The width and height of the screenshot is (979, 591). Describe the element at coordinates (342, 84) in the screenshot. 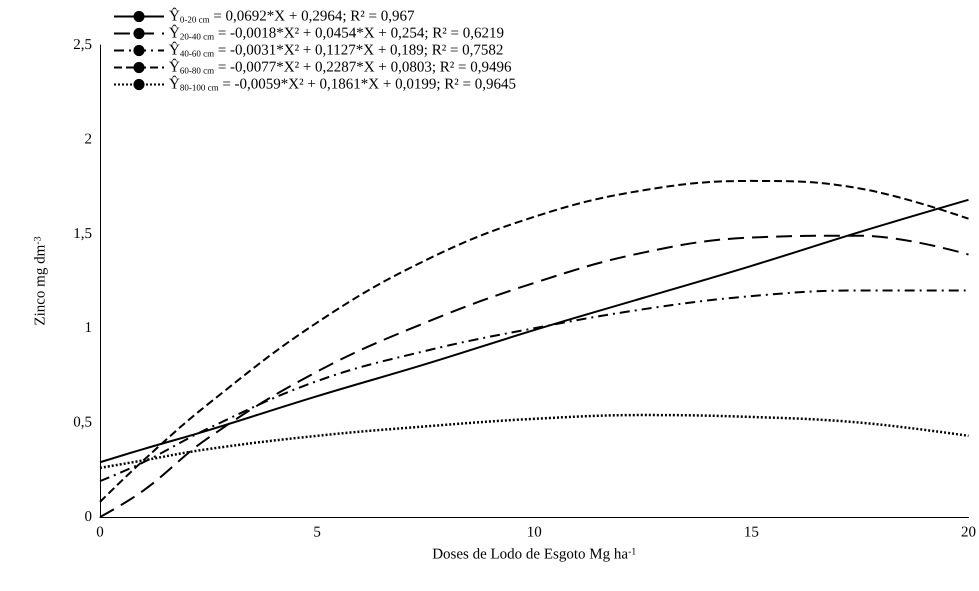

I see `legend-label: Ŷ80-100 cm = -0,0059*X² + 0,1861*X + 0,0199; R² = 0,9645` at that location.